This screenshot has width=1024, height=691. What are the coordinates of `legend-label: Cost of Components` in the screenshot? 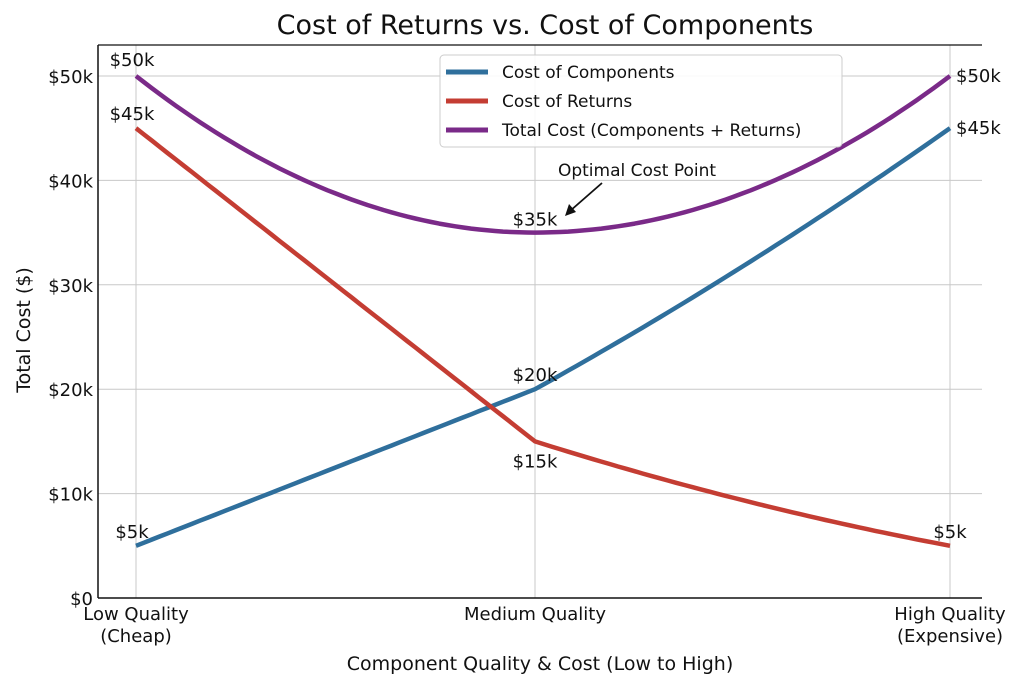 It's located at (588, 73).